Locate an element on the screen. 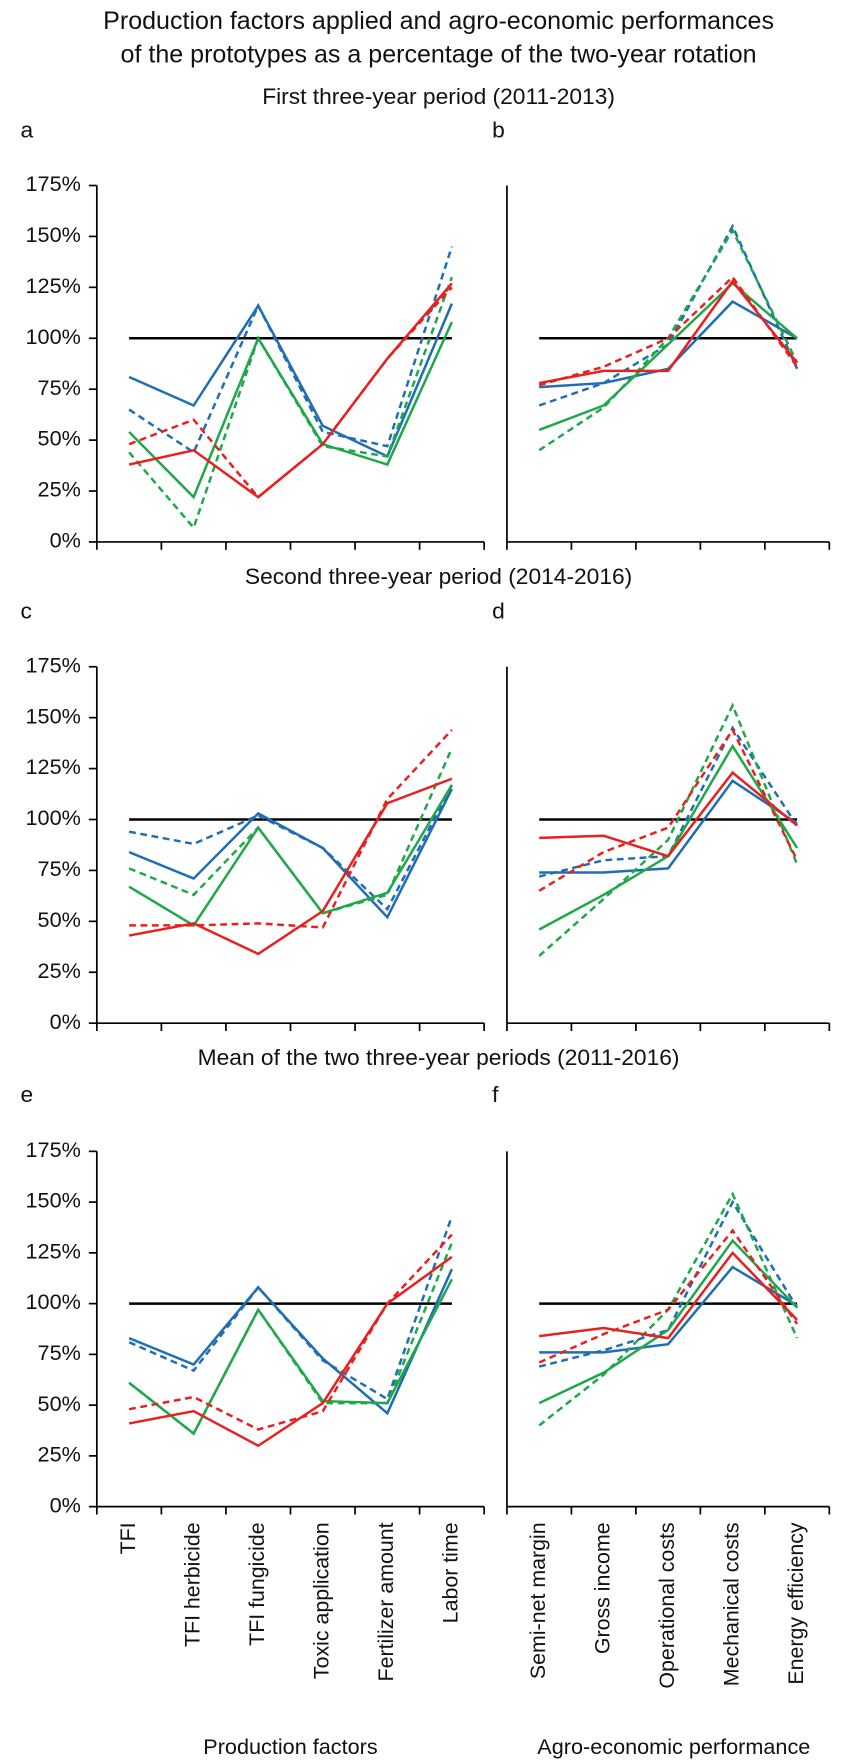 The image size is (843, 1763). period-title: First three-year period (2011-2013) is located at coordinates (438, 96).